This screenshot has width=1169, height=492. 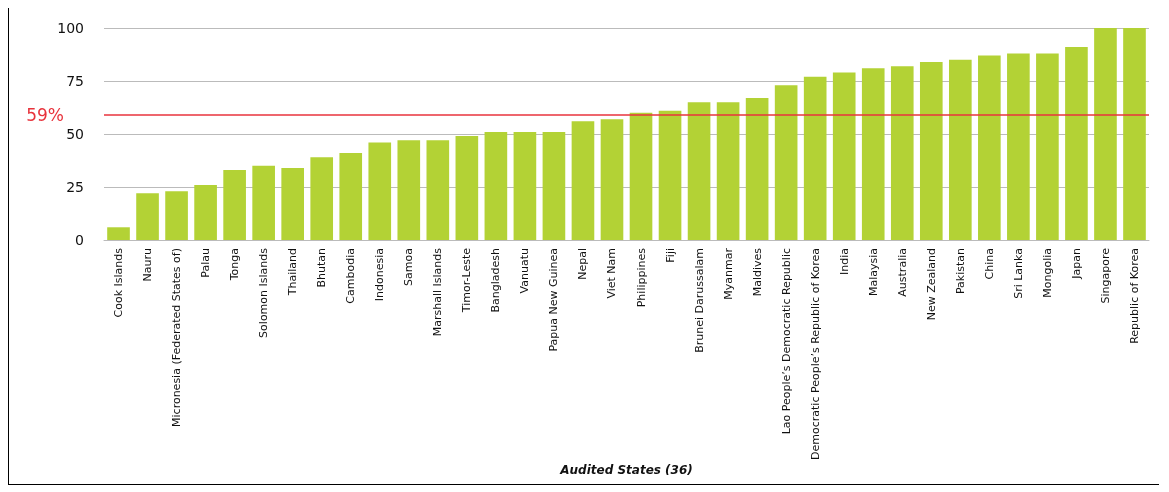 I want to click on x-tick-label: Lao People’s Democratic Republic, so click(x=786, y=341).